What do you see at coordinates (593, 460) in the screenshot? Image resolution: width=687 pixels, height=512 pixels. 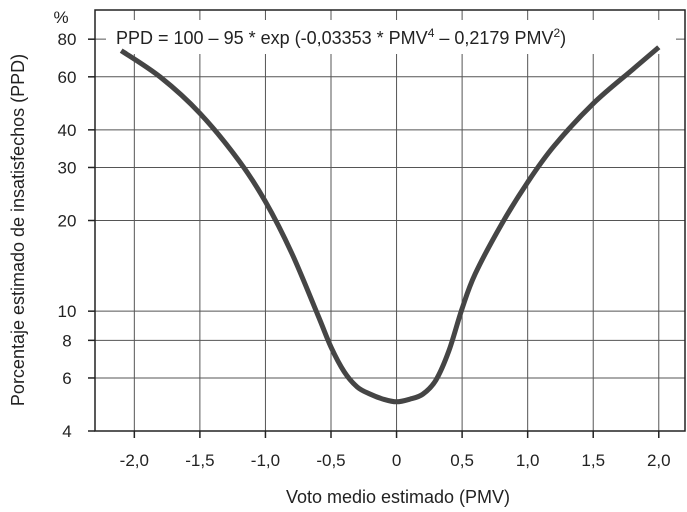 I see `x-tick-label: 1,5` at bounding box center [593, 460].